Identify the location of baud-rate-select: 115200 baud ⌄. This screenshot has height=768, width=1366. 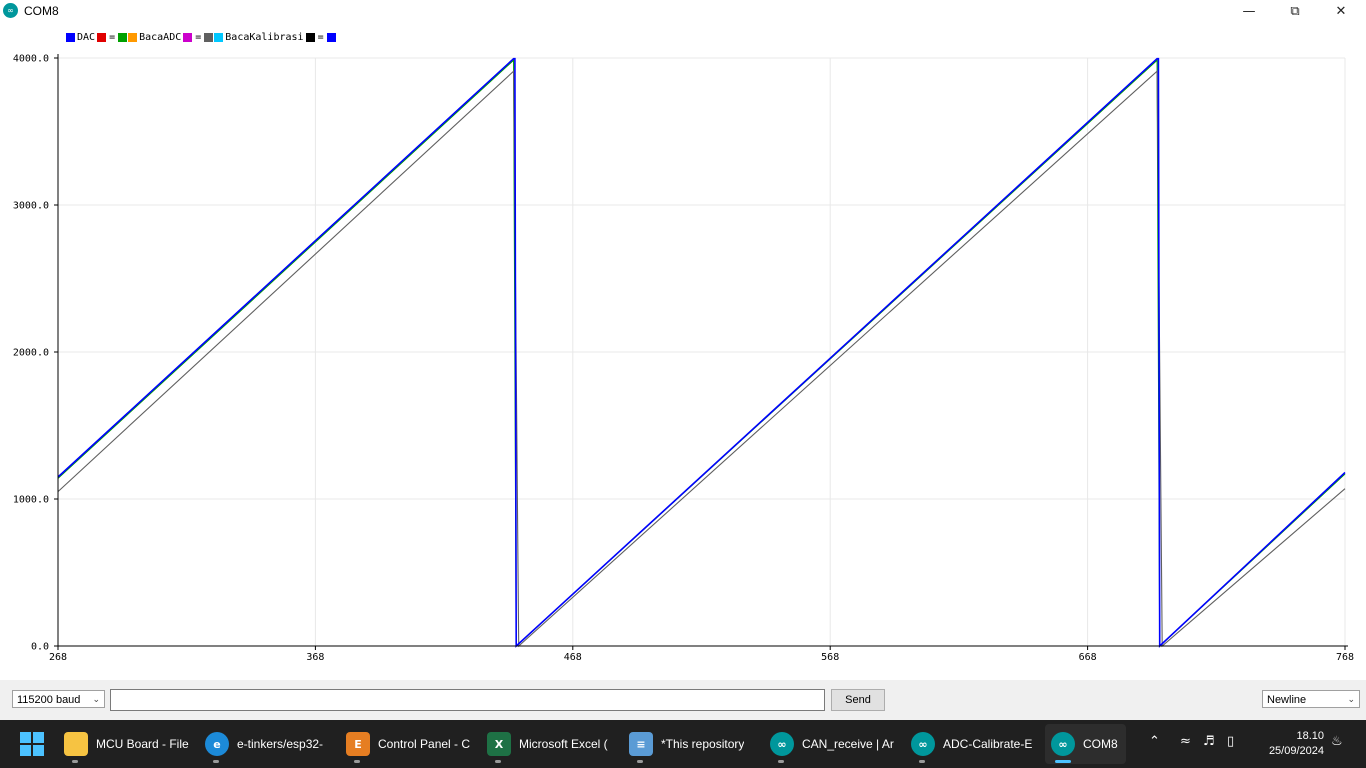
(58, 699).